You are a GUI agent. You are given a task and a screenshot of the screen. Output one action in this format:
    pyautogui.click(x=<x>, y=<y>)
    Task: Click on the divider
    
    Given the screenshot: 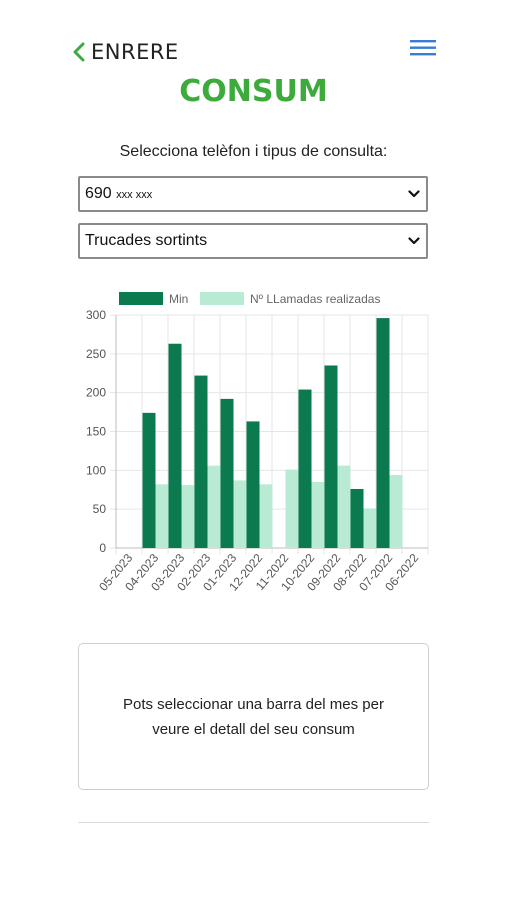 What is the action you would take?
    pyautogui.click(x=253, y=822)
    